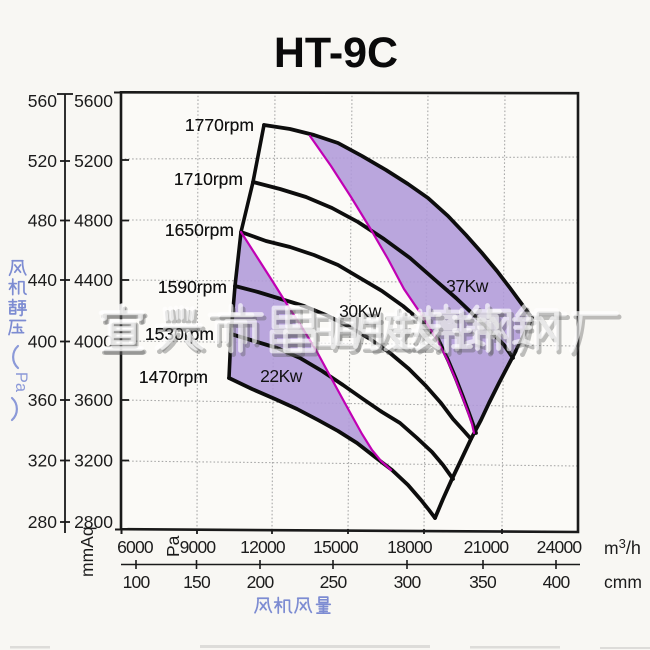 This screenshot has height=650, width=650. What do you see at coordinates (336, 547) in the screenshot?
I see `svg-text: 15000` at bounding box center [336, 547].